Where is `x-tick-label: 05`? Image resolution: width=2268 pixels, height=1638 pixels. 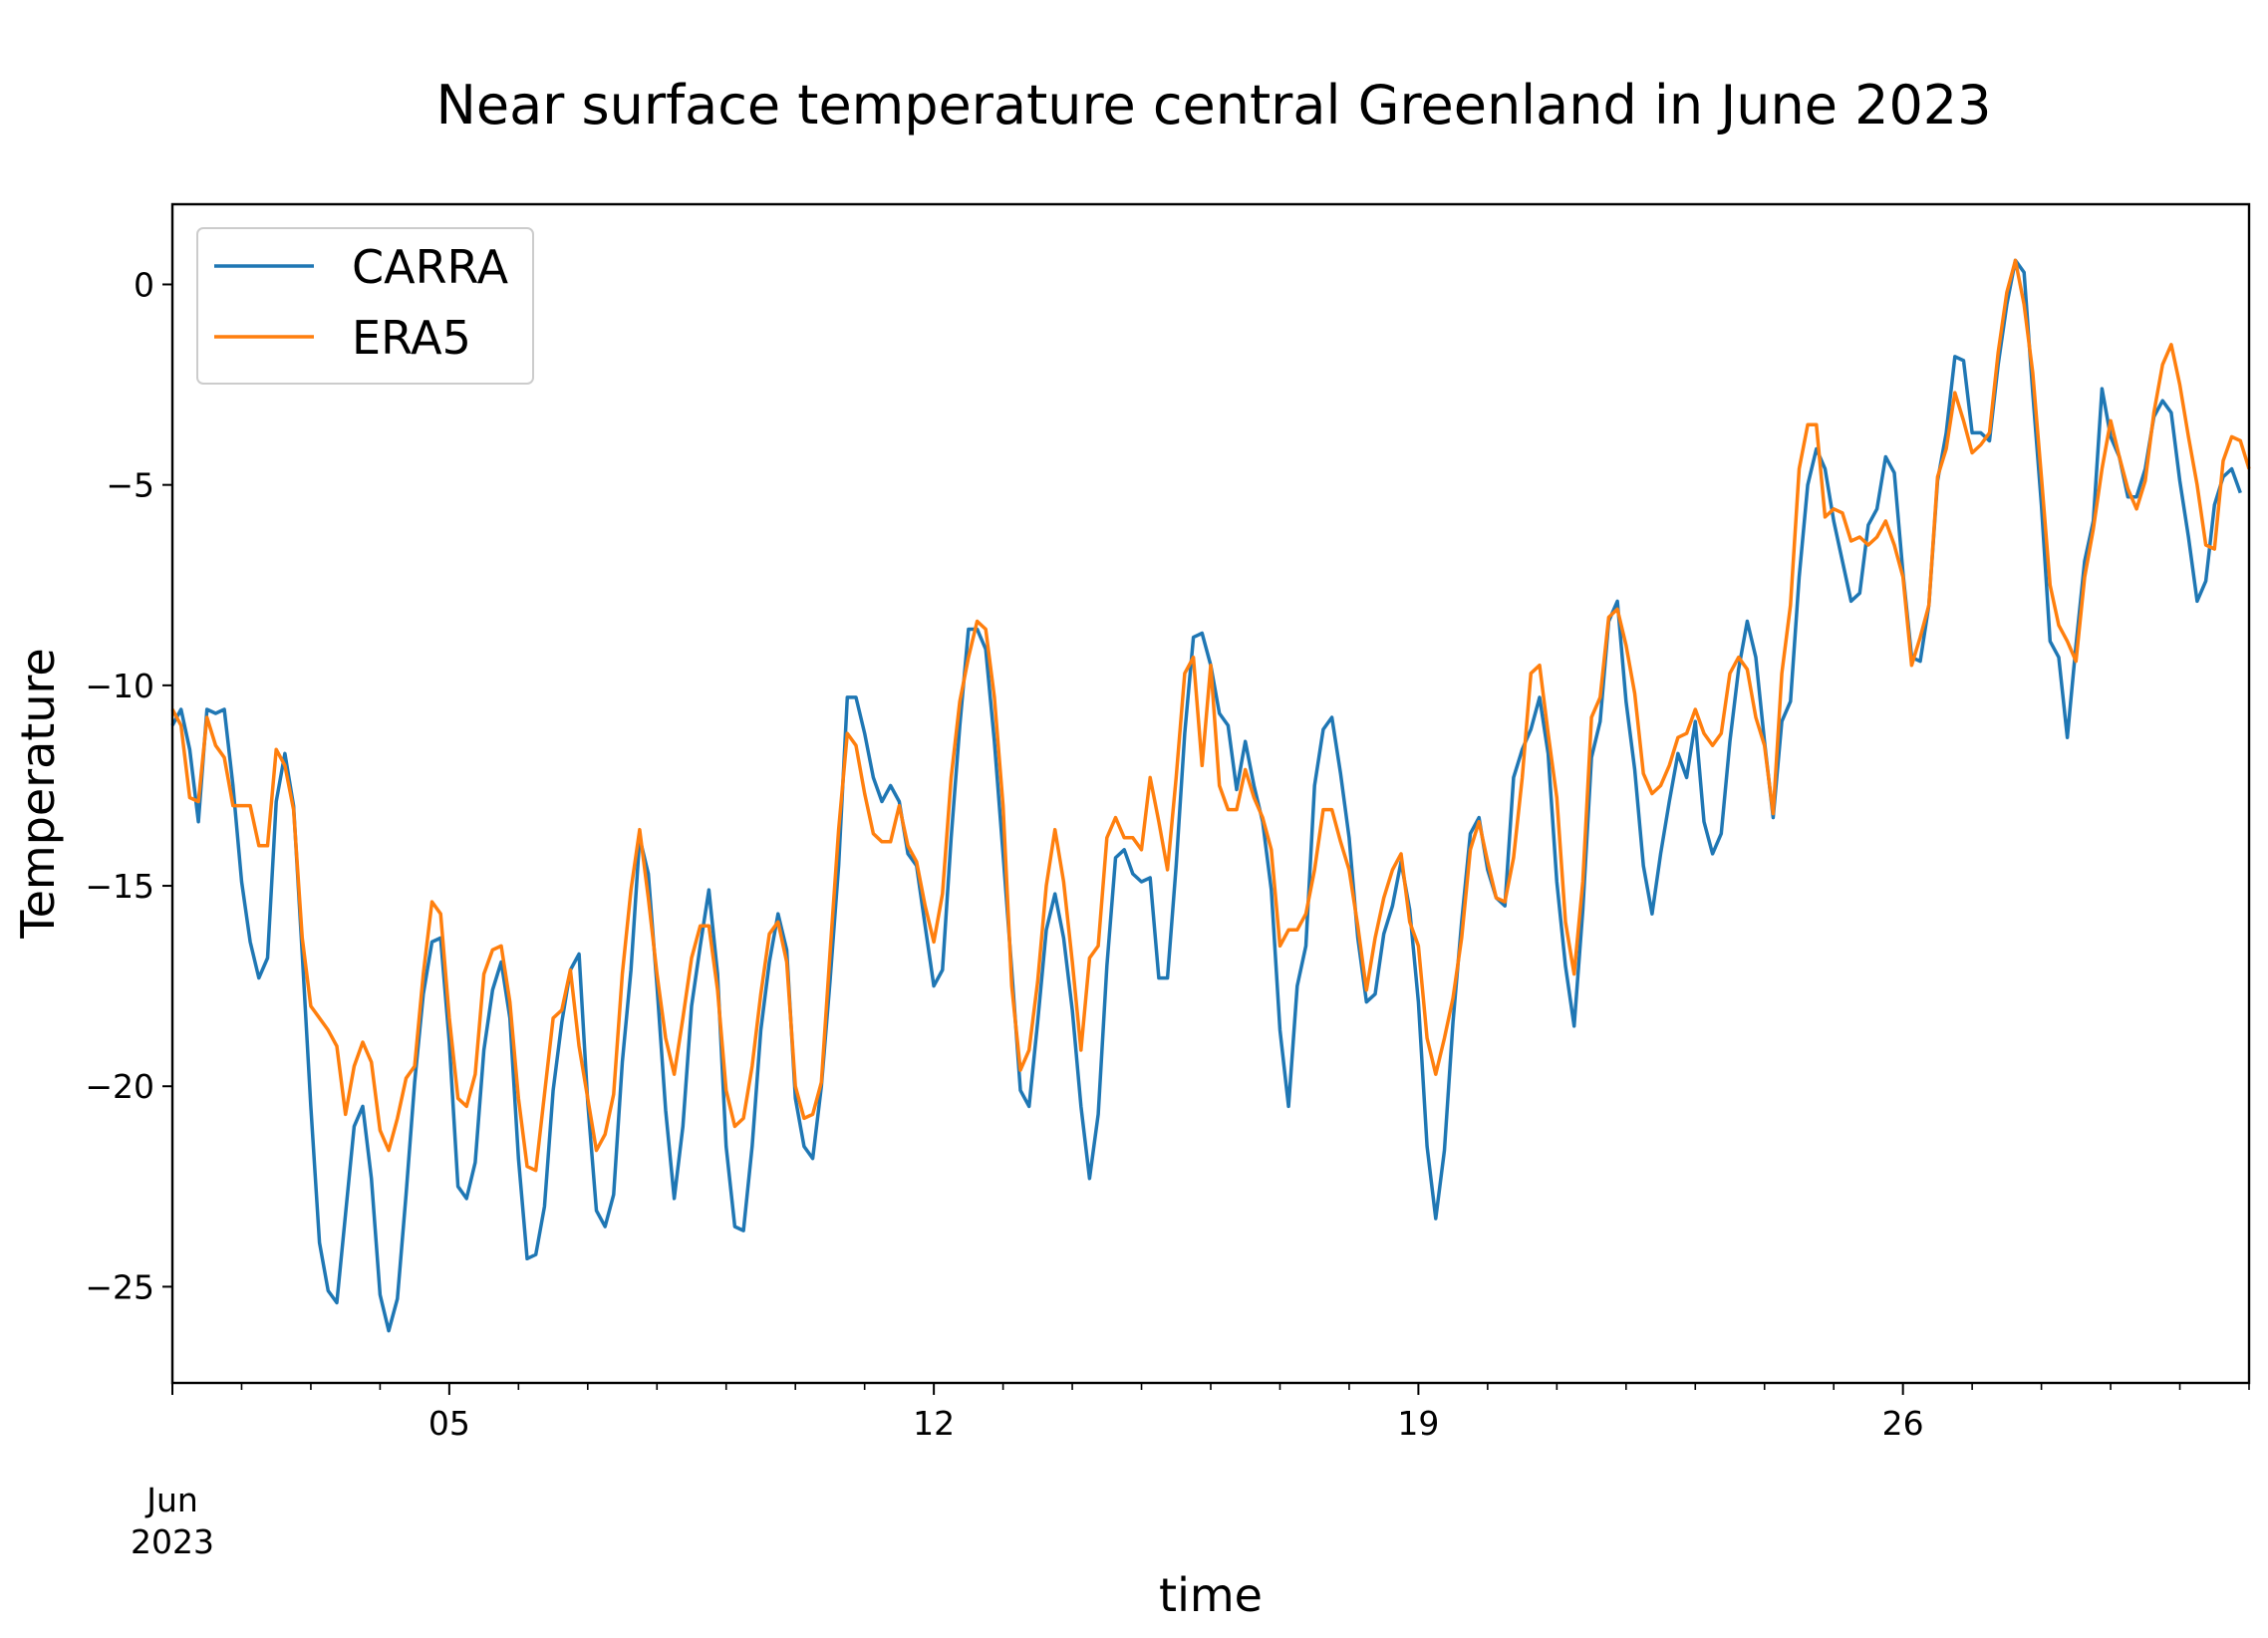
x-tick-label: 05 is located at coordinates (449, 1423).